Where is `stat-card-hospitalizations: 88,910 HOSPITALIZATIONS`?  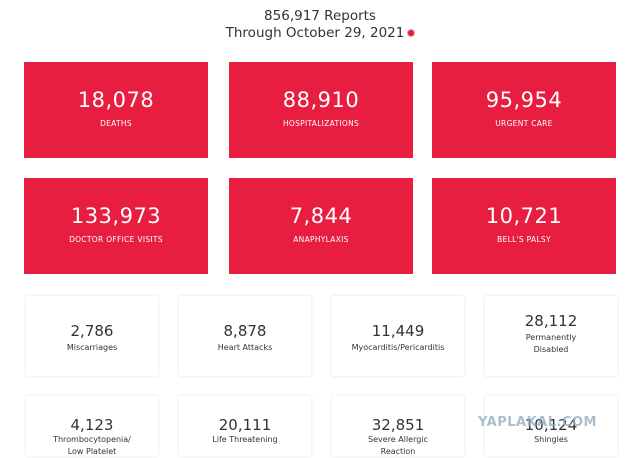
stat-card-hospitalizations: 88,910 HOSPITALIZATIONS is located at coordinates (321, 110).